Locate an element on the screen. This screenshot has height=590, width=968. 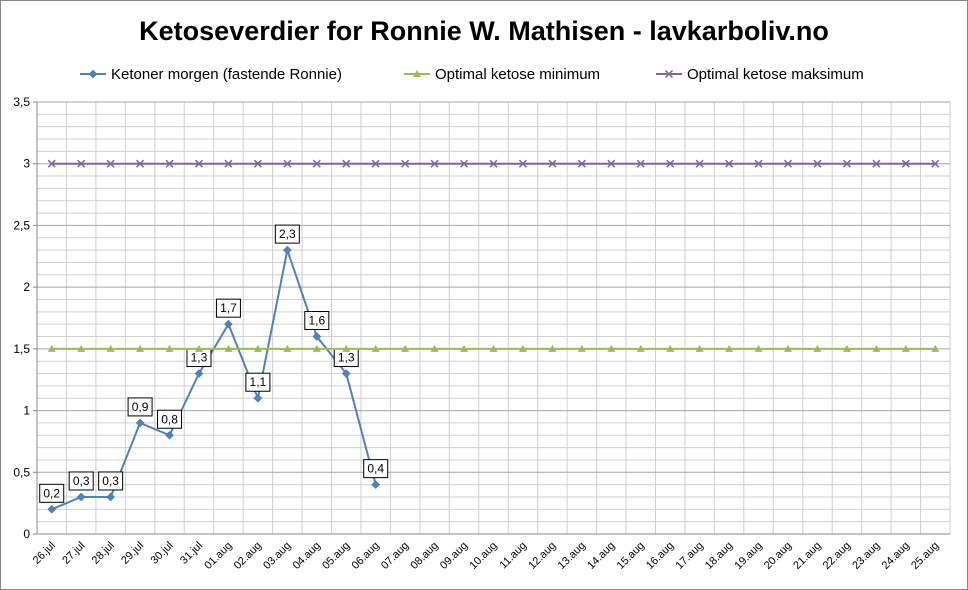
data-label: 0,8 is located at coordinates (169, 419).